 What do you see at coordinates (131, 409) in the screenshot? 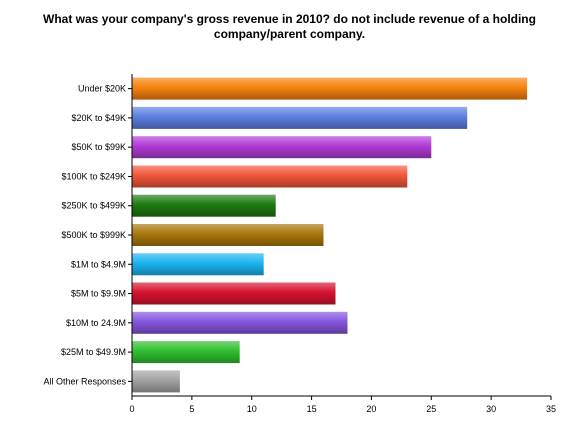
I see `x-tick-label-0: 0` at bounding box center [131, 409].